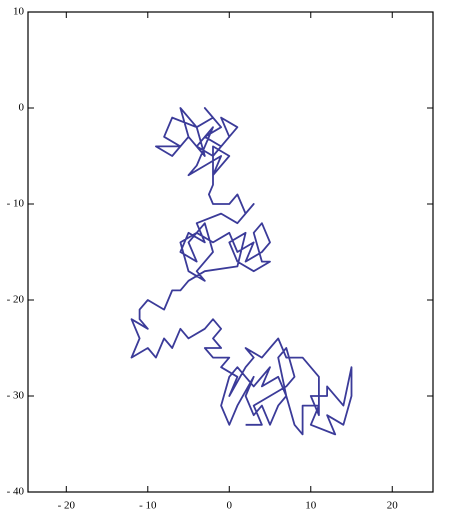  Describe the element at coordinates (22, 108) in the screenshot. I see `y-tick-label: 0` at that location.